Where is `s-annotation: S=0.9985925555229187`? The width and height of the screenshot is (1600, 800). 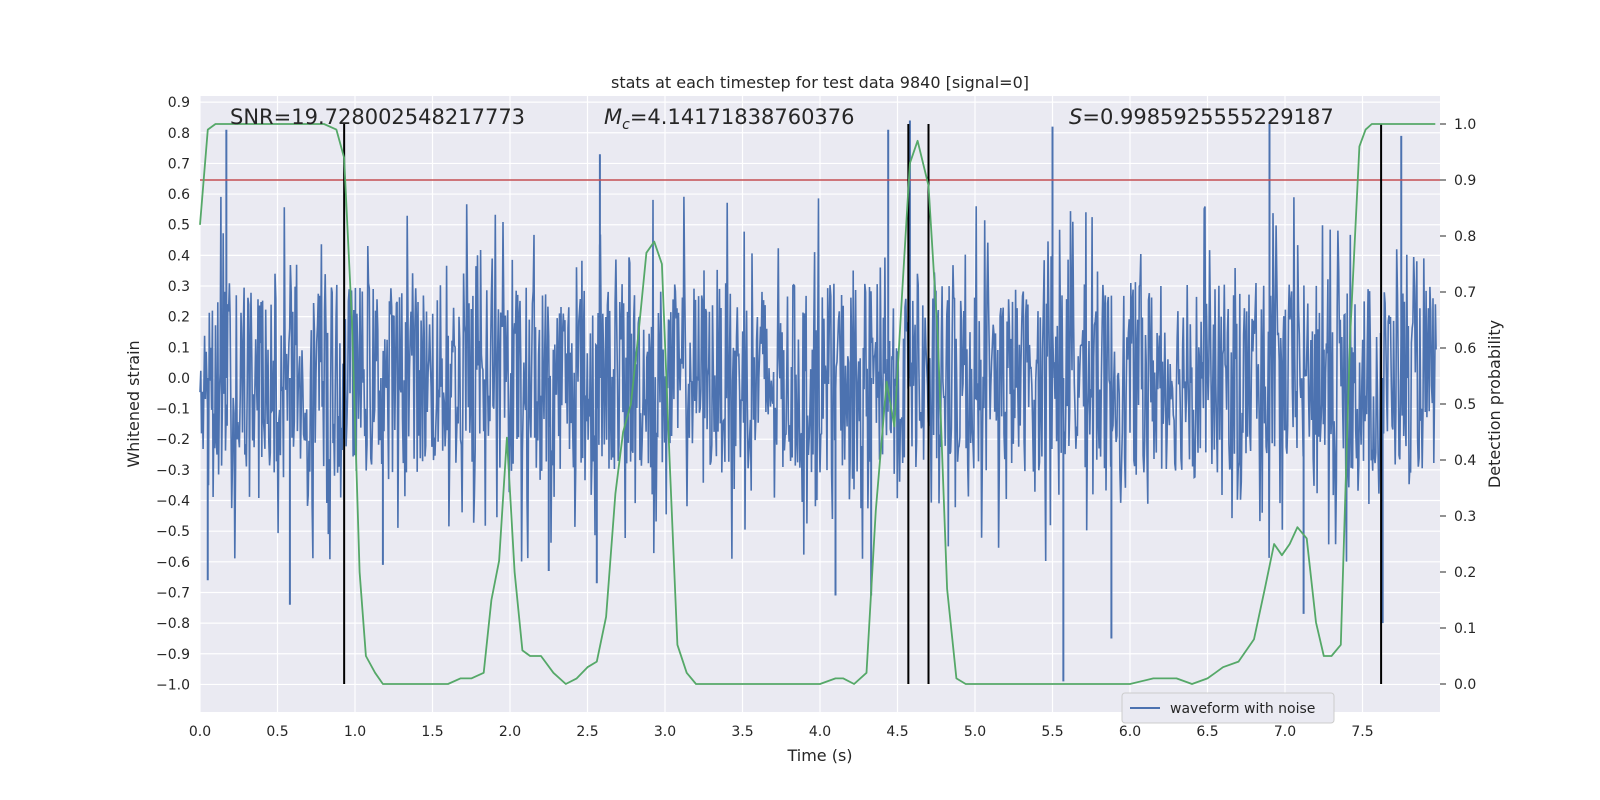
s-annotation: S=0.9985925555229187 is located at coordinates (1201, 117).